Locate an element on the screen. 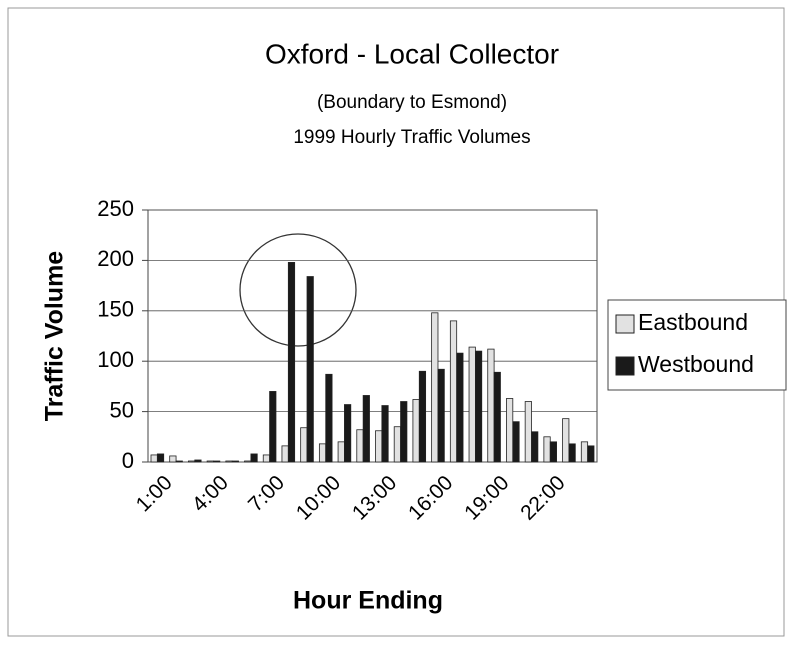 The image size is (794, 646). y-tick-label: 0 is located at coordinates (128, 460).